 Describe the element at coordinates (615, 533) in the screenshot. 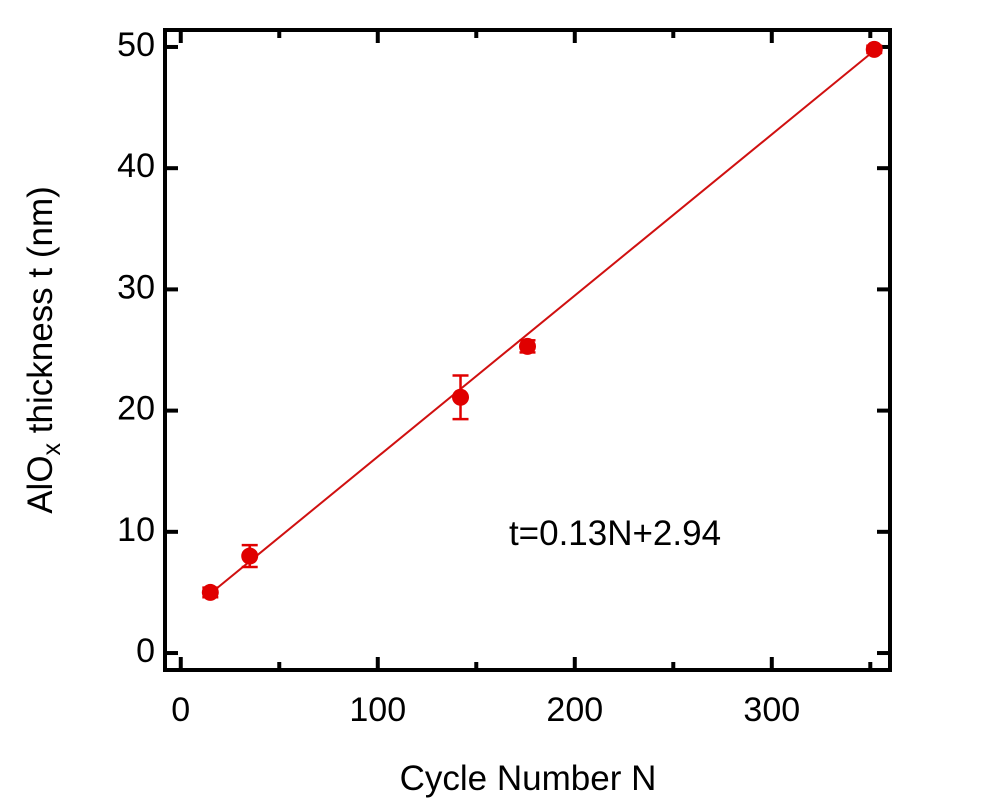

I see `fit-equation: t=0.13N+2.94` at that location.